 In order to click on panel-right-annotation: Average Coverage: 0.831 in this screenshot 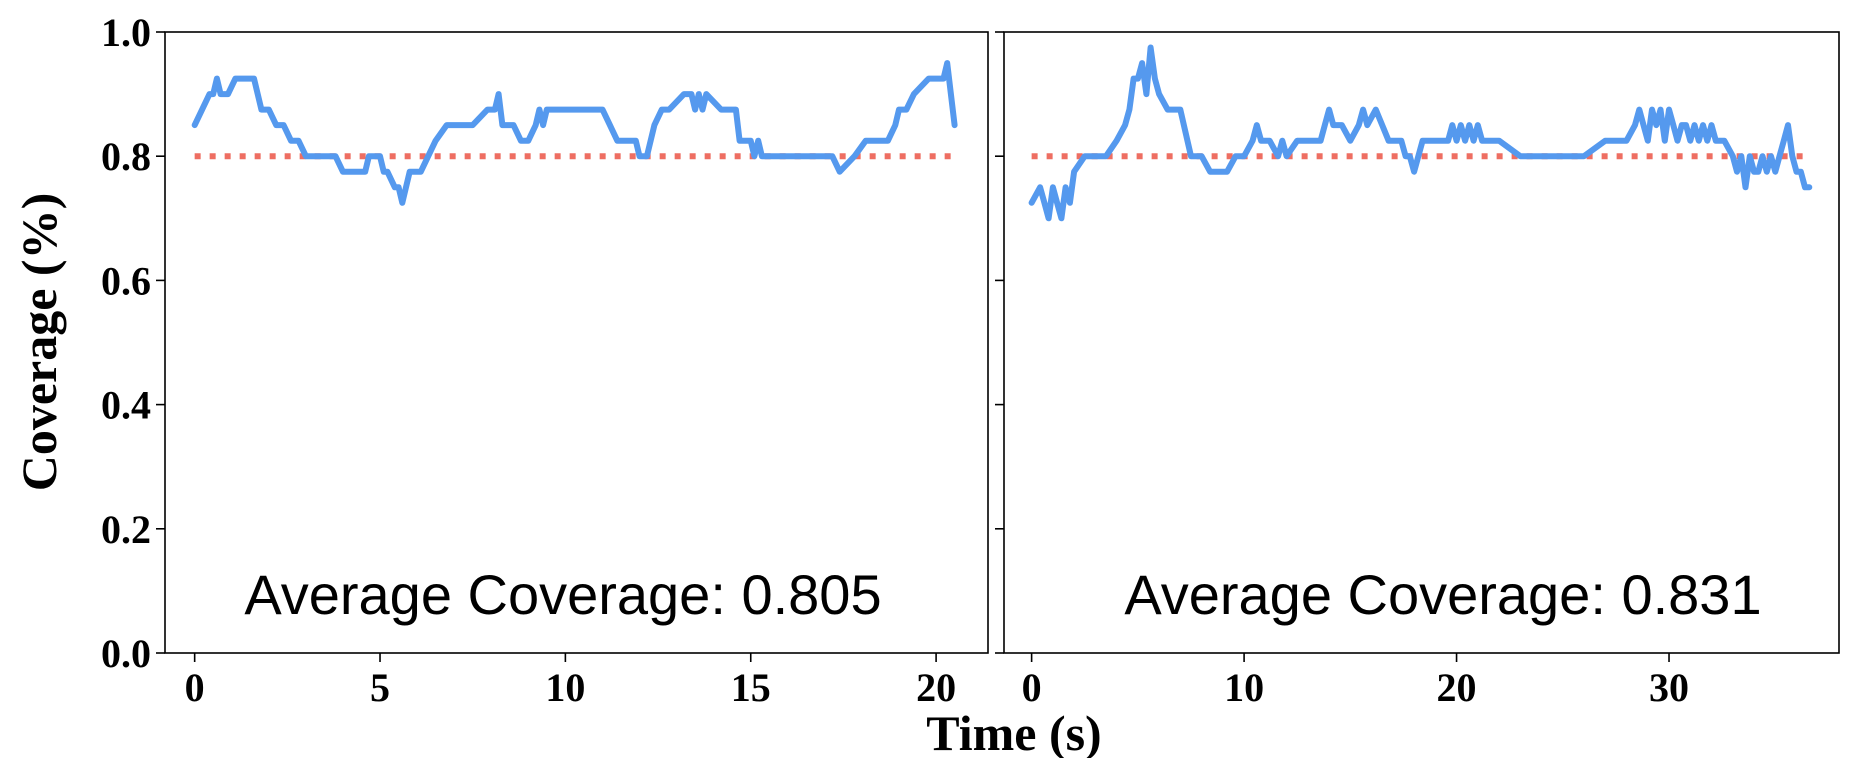, I will do `click(1442, 594)`.